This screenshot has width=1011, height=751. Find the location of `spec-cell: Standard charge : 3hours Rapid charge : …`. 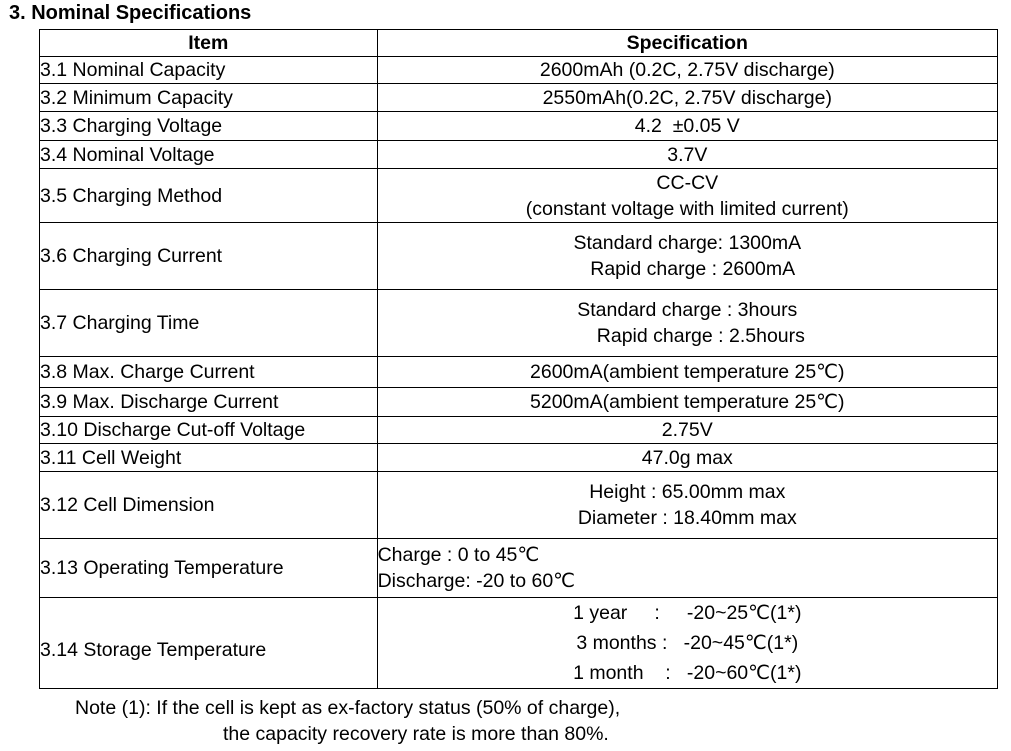

spec-cell: Standard charge : 3hours Rapid charge : … is located at coordinates (687, 323).